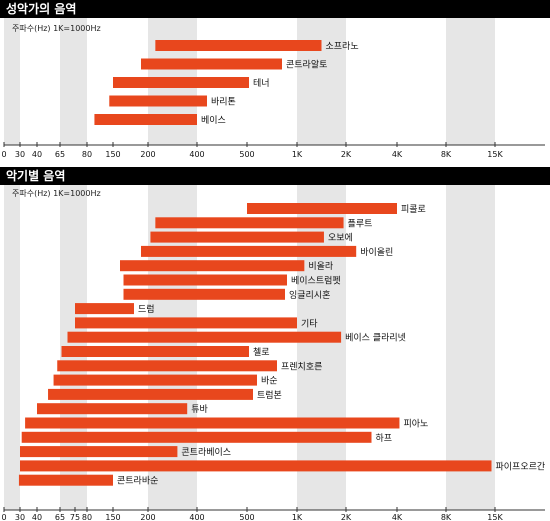 Image resolution: width=550 pixels, height=521 pixels. I want to click on bar-label: 트럼본, so click(269, 395).